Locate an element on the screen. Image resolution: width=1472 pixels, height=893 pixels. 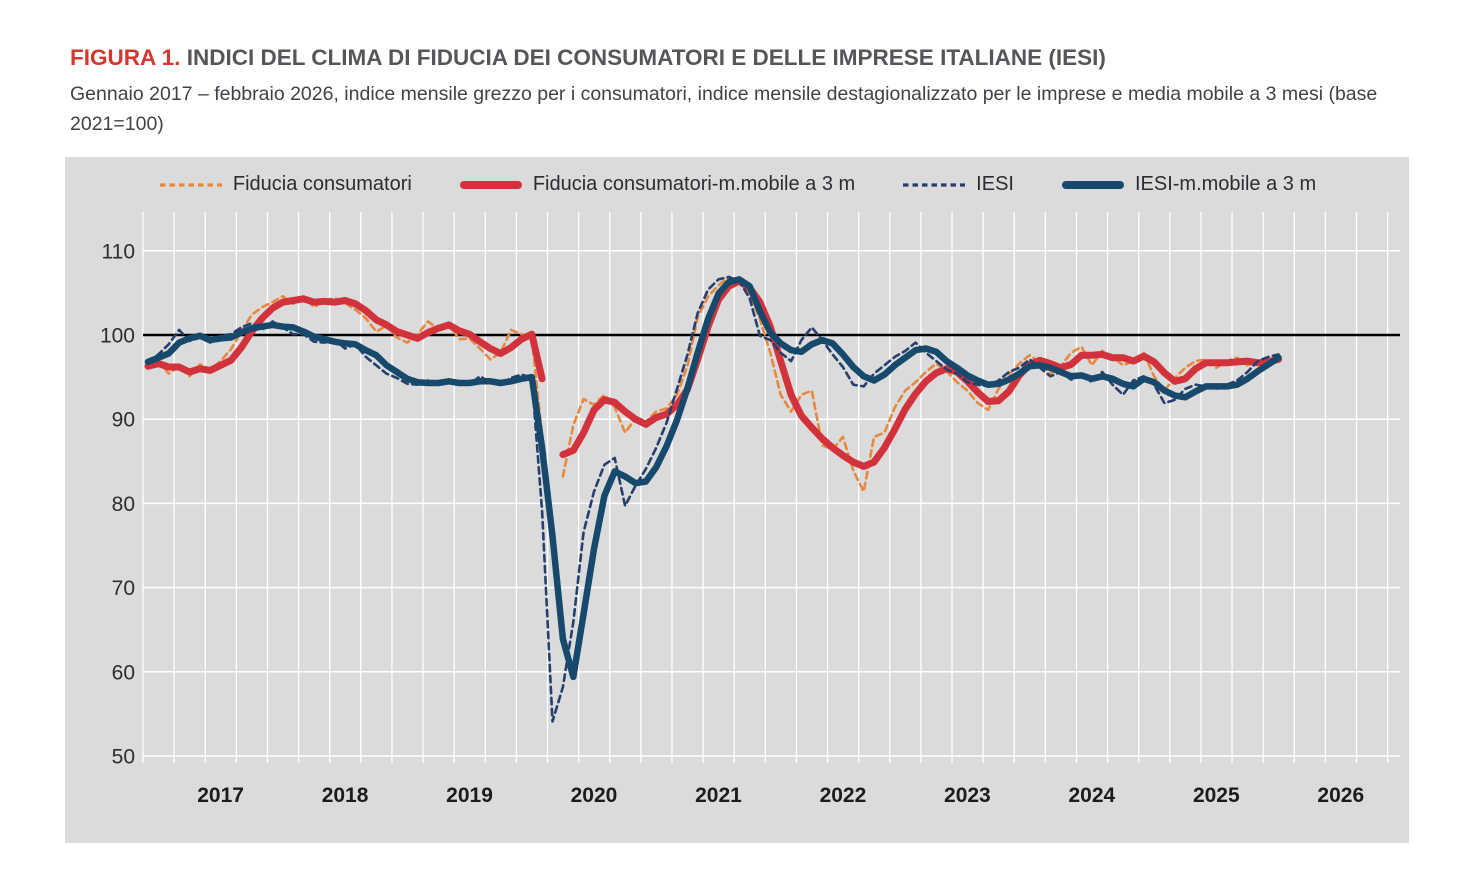
legend-item-iesi-mm3: IESI-m.mobile a 3 m is located at coordinates (1188, 184).